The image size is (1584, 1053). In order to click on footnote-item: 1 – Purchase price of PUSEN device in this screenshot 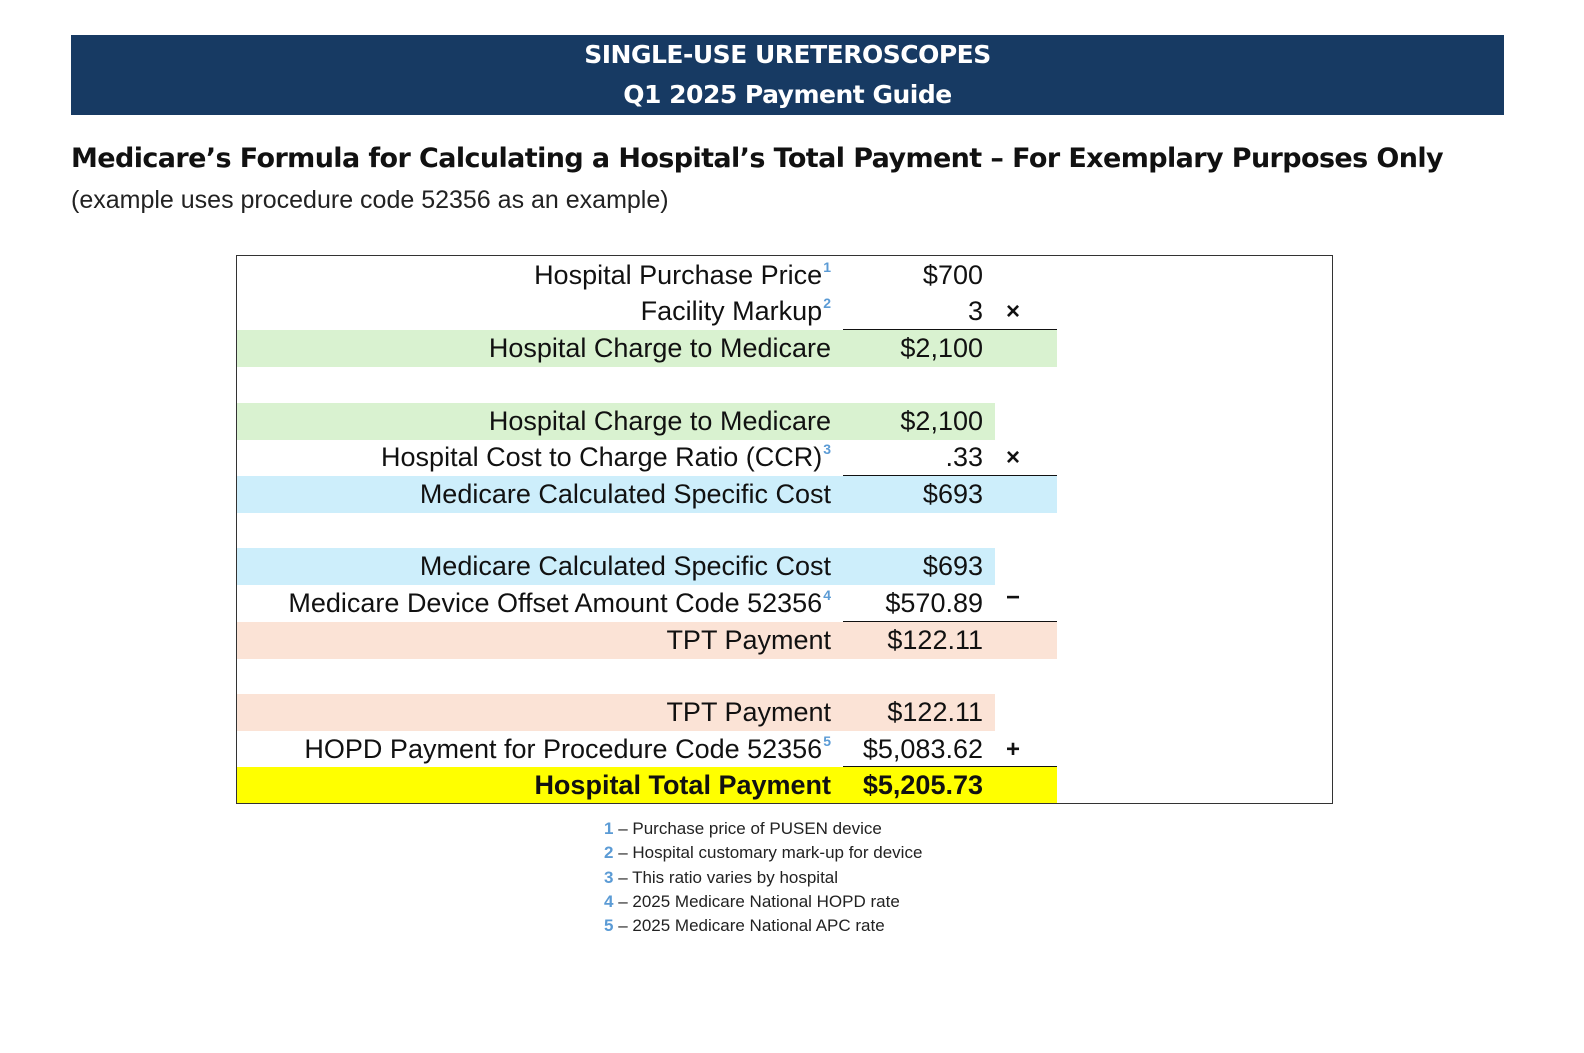, I will do `click(743, 828)`.